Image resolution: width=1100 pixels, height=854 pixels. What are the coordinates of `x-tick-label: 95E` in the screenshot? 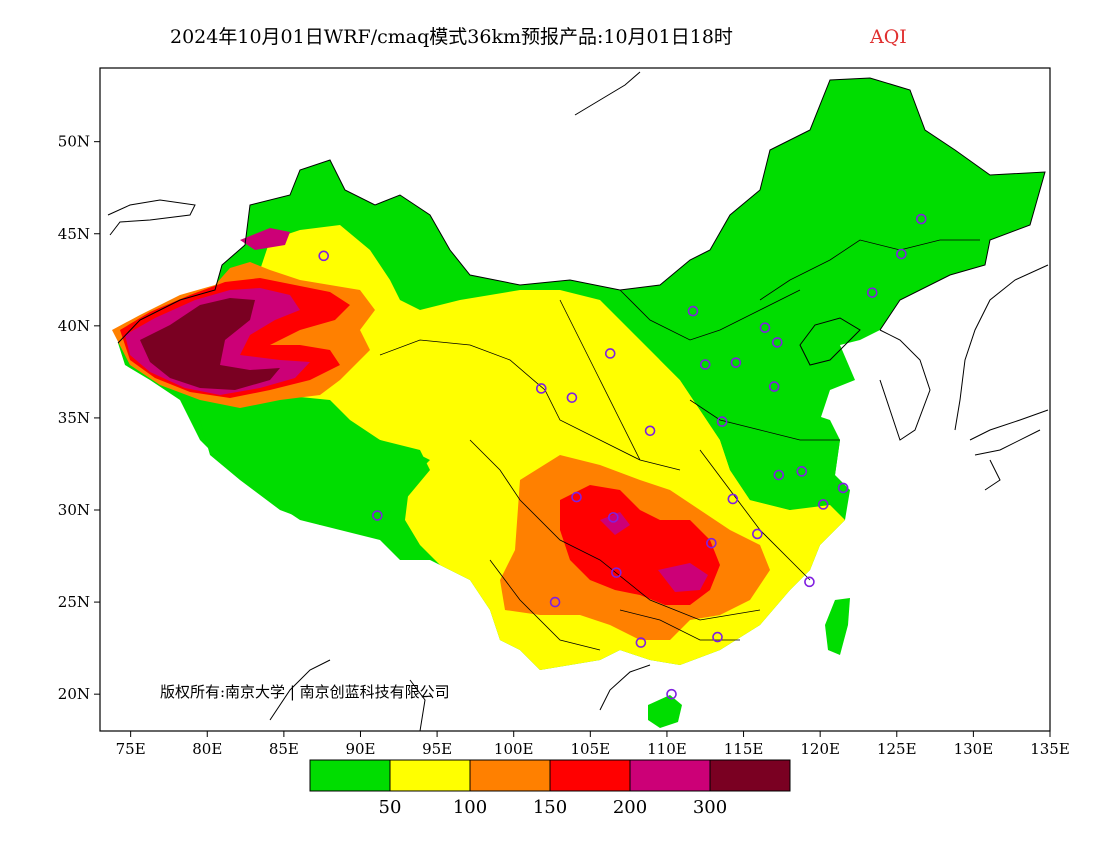 It's located at (437, 749).